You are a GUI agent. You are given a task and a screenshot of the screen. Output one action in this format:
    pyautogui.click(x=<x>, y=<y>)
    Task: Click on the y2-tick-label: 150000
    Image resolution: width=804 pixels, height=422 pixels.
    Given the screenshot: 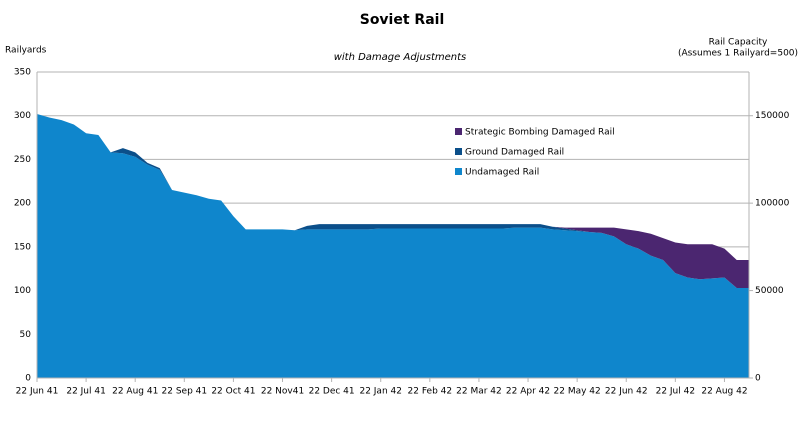 What is the action you would take?
    pyautogui.click(x=772, y=116)
    